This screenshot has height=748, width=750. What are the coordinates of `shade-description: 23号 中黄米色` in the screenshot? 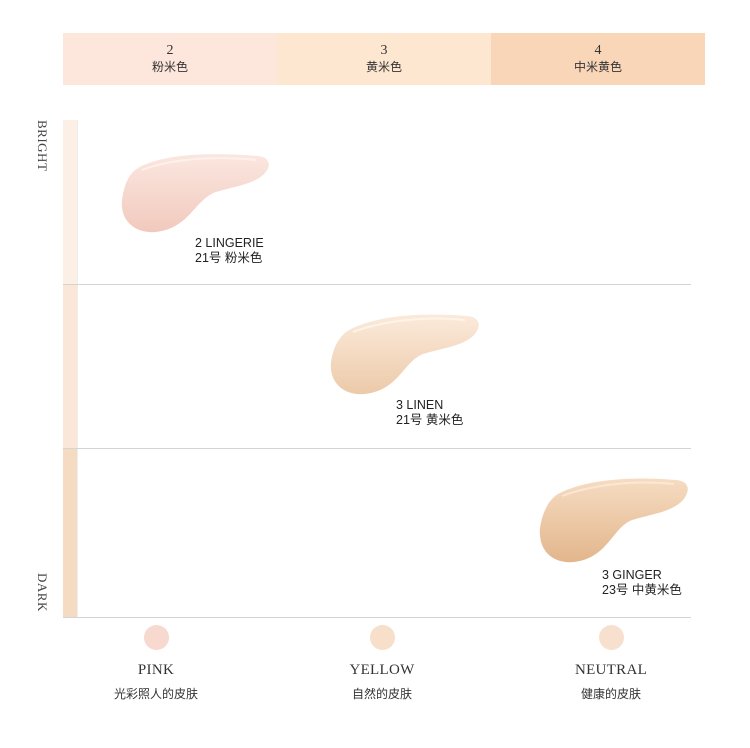 It's located at (642, 590).